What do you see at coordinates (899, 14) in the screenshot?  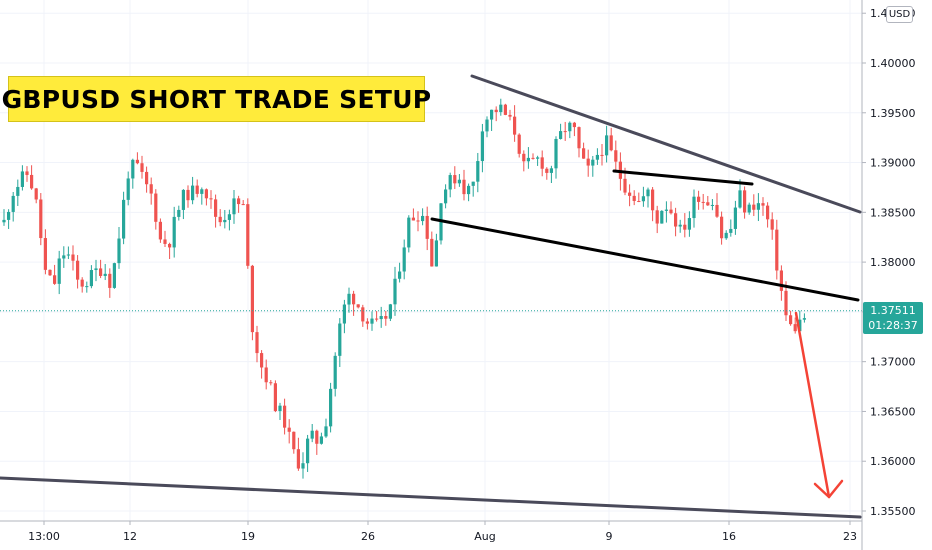 I see `currency-badge: USD` at bounding box center [899, 14].